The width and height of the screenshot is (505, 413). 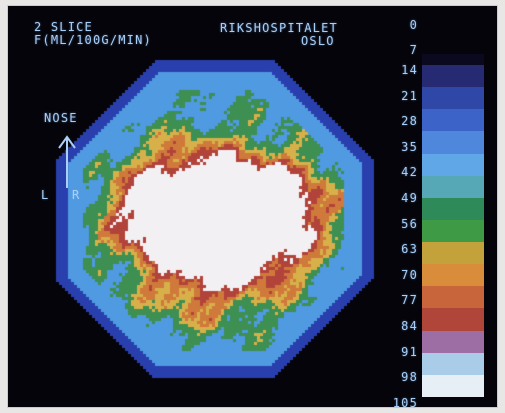 I want to click on units-label: F(ML/100G/MIN), so click(x=93, y=40).